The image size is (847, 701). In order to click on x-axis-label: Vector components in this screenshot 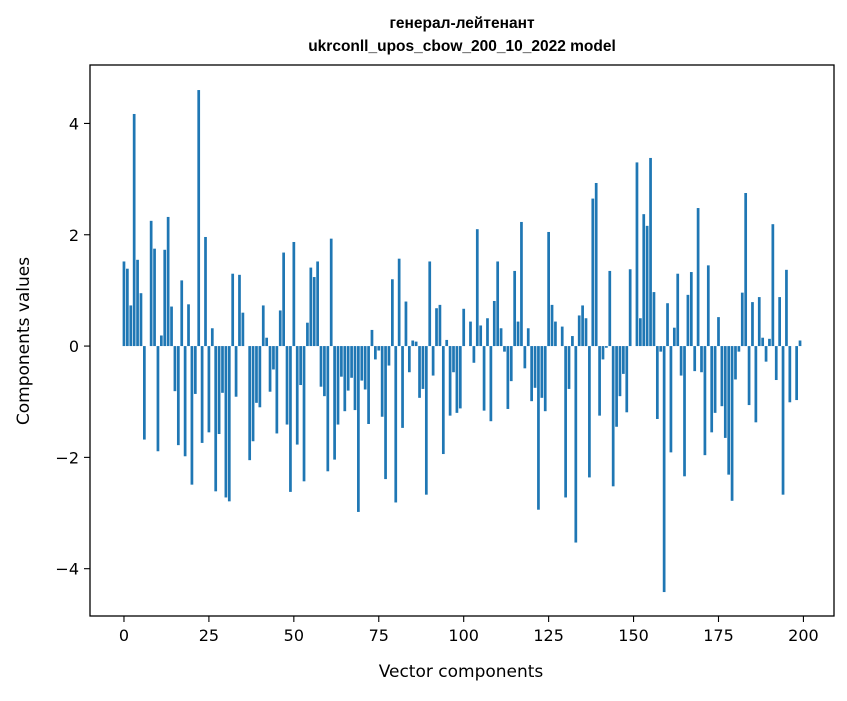, I will do `click(461, 672)`.